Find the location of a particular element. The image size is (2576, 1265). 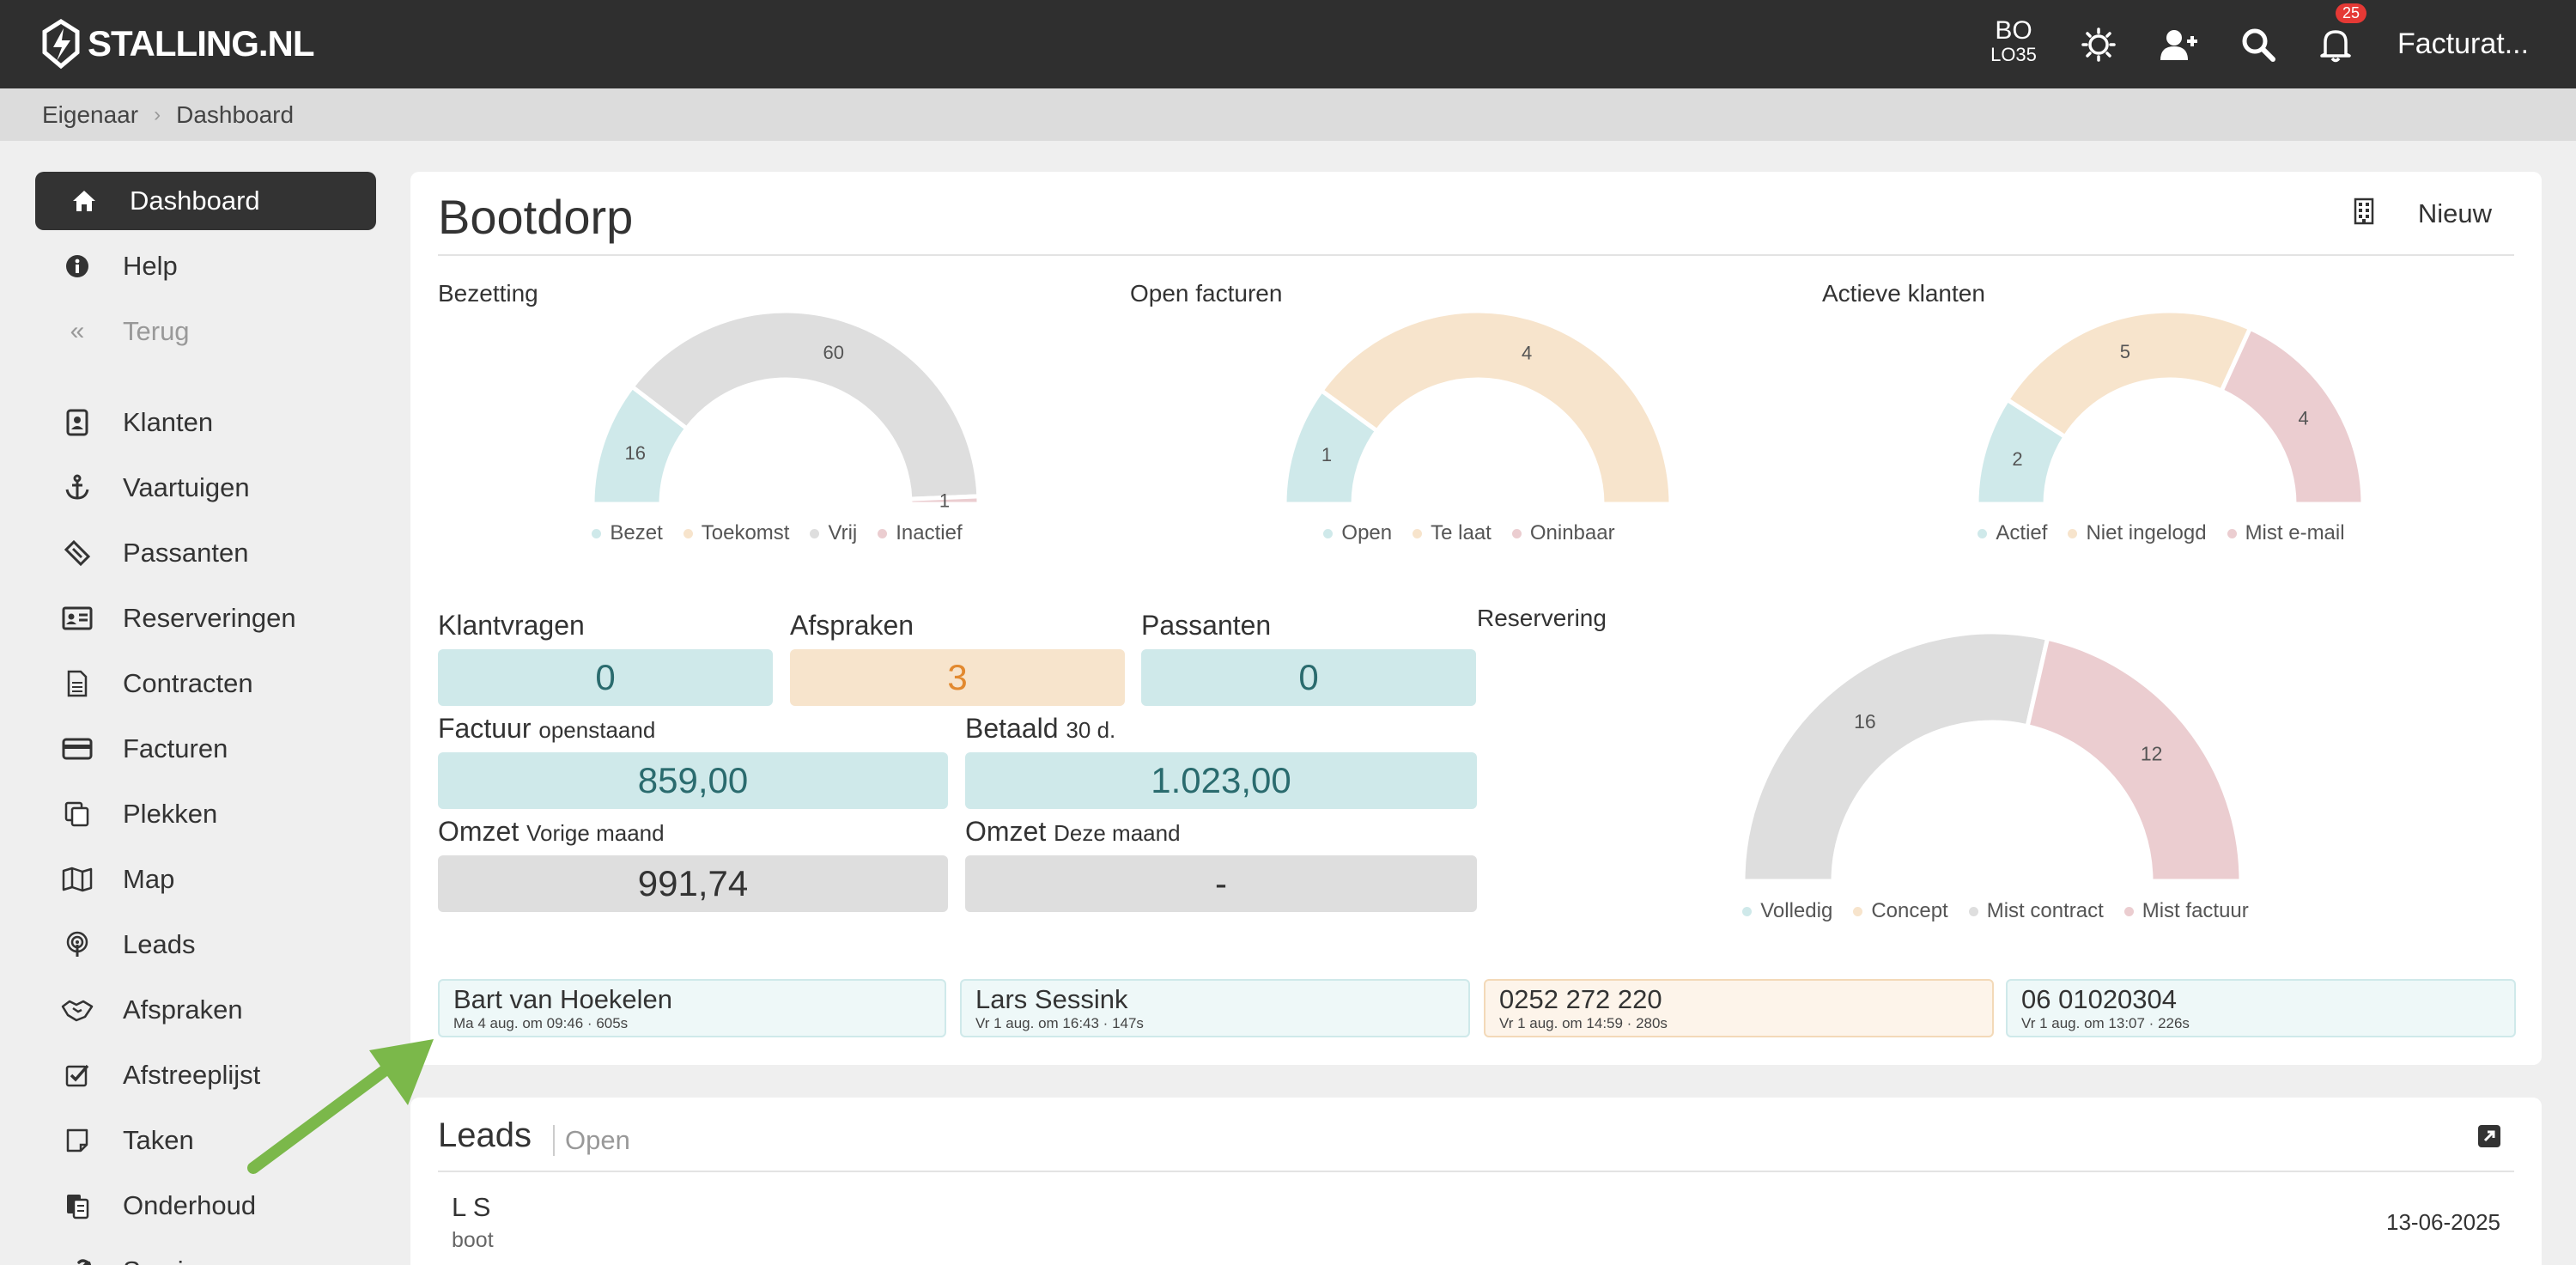

sidebar-item-dashboard: Dashboard is located at coordinates (206, 201).